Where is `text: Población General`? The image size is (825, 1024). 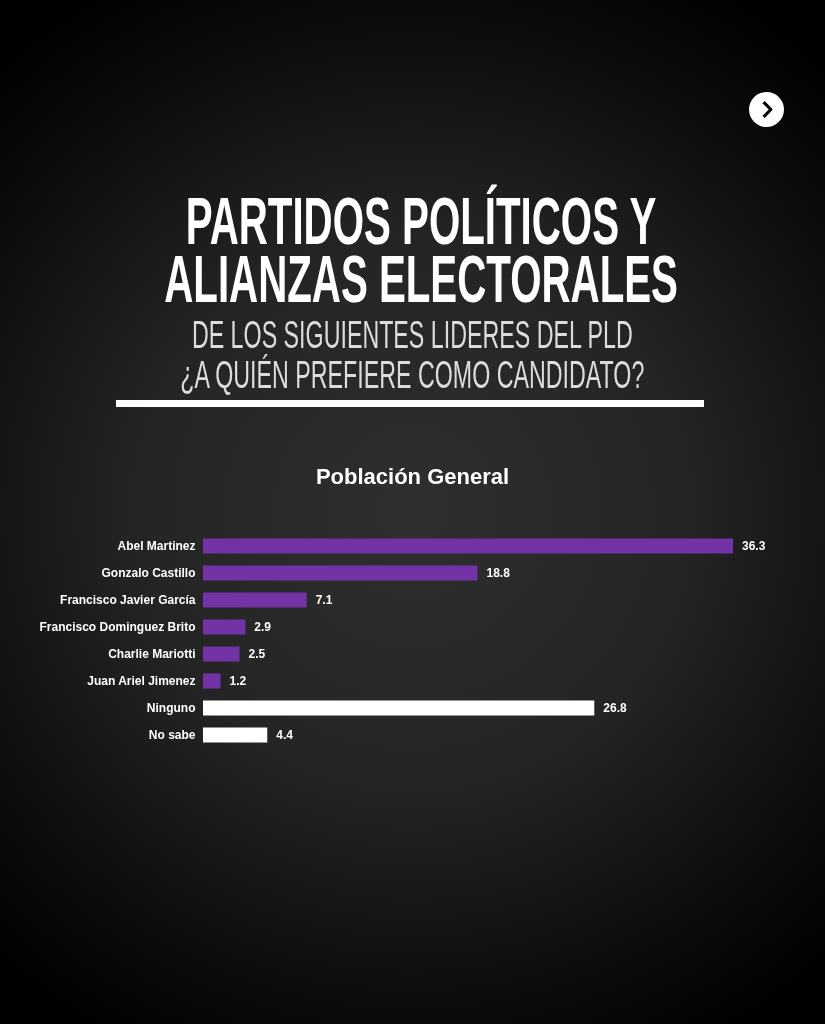
text: Población General is located at coordinates (412, 476).